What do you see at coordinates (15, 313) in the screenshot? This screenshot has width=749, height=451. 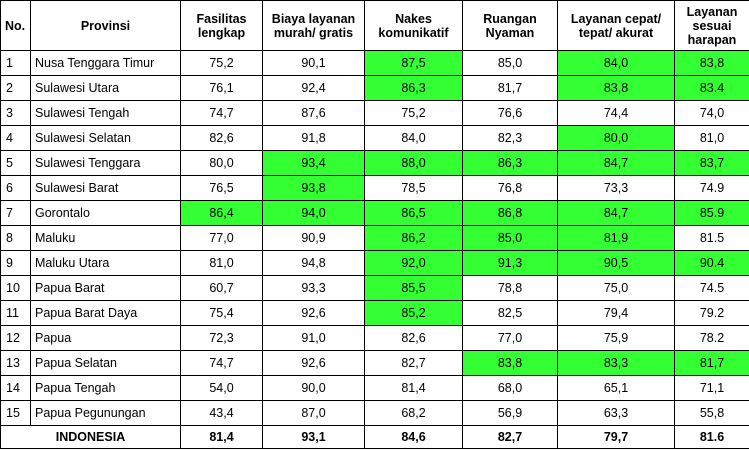 I see `row-number: 11` at bounding box center [15, 313].